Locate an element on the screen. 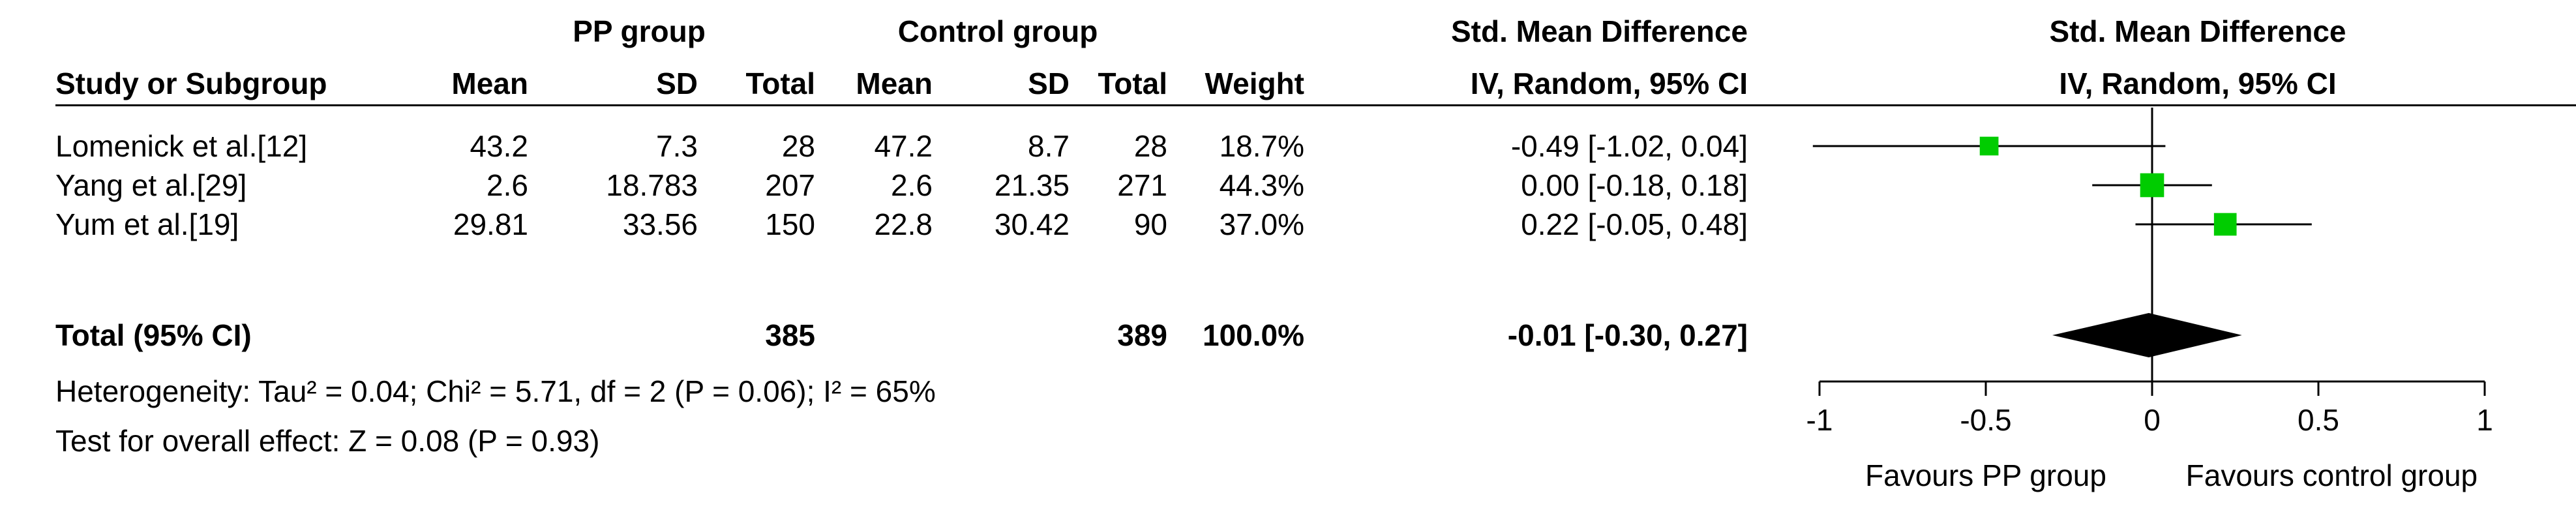 The height and width of the screenshot is (523, 2576). favours-right-label: Favours control group is located at coordinates (2332, 475).